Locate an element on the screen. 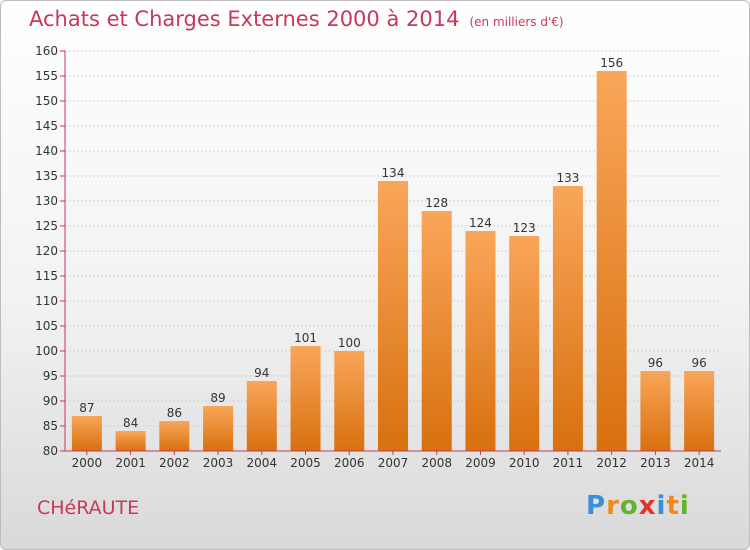 The height and width of the screenshot is (550, 750). x-tick-label-2000: 2000 is located at coordinates (87, 463).